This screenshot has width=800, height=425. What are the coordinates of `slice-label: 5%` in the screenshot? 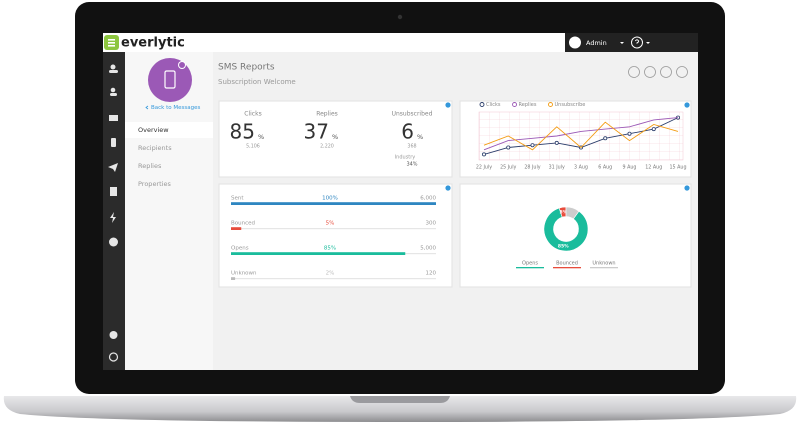 It's located at (563, 212).